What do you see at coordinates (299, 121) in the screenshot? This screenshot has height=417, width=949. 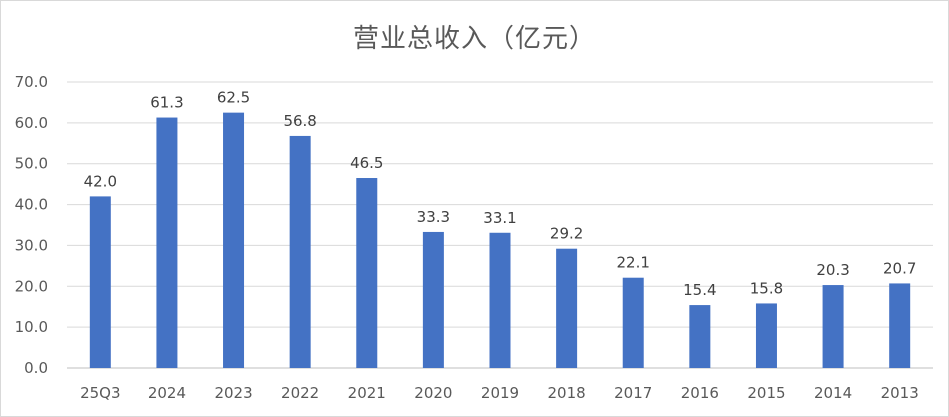 I see `data-label: 56.8` at bounding box center [299, 121].